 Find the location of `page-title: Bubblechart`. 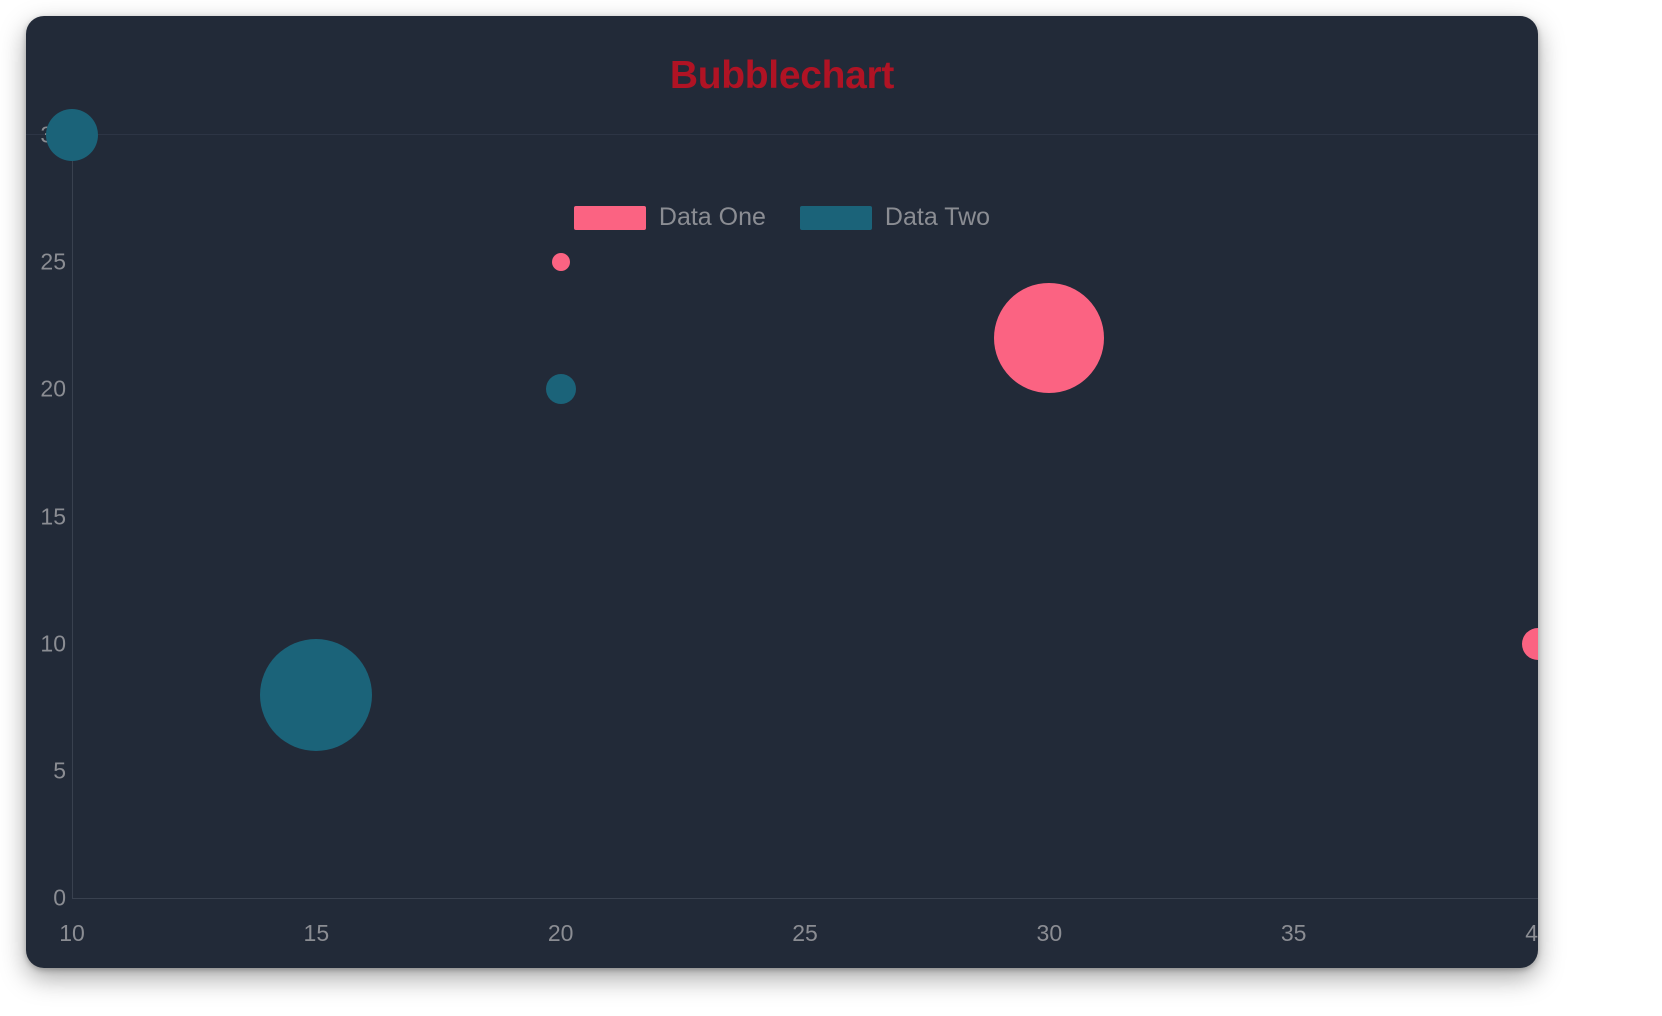

page-title: Bubblechart is located at coordinates (782, 75).